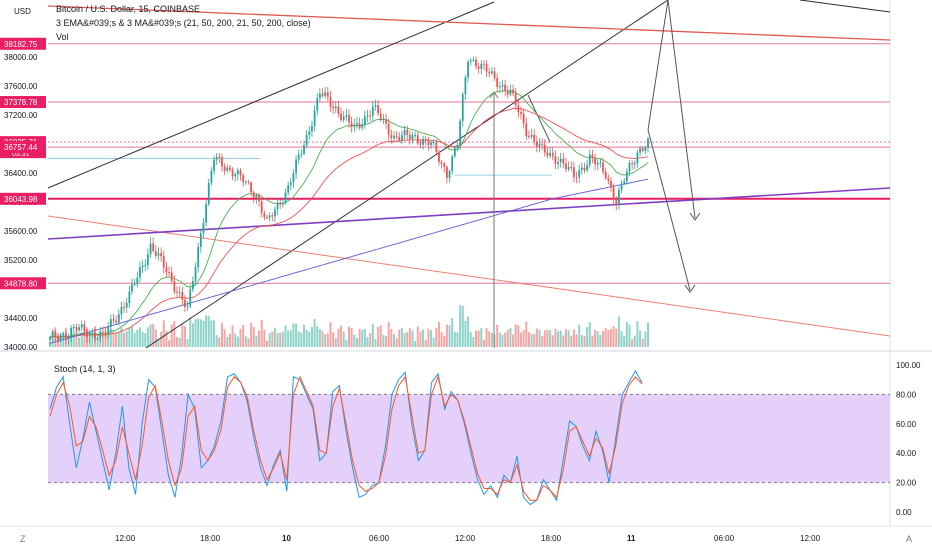 The height and width of the screenshot is (550, 932). What do you see at coordinates (23, 283) in the screenshot?
I see `price-label-bg` at bounding box center [23, 283].